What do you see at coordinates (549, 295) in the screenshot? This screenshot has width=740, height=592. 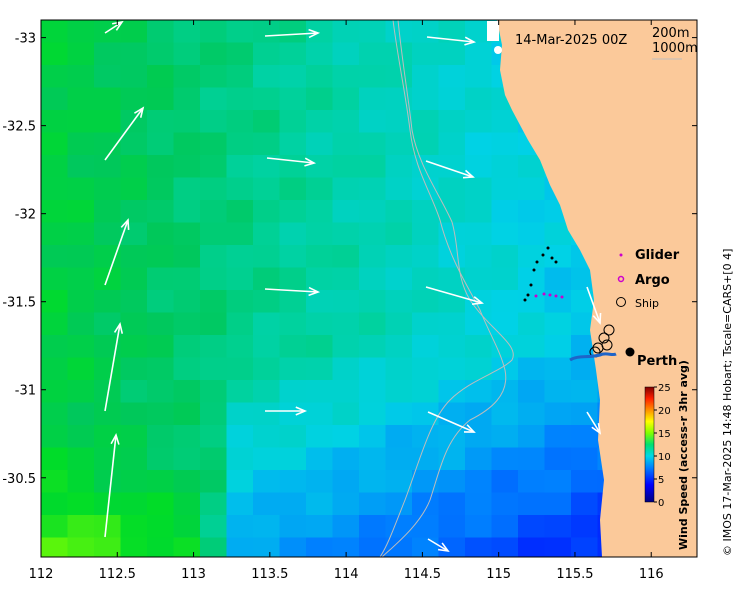 I see `glider-positions` at bounding box center [549, 295].